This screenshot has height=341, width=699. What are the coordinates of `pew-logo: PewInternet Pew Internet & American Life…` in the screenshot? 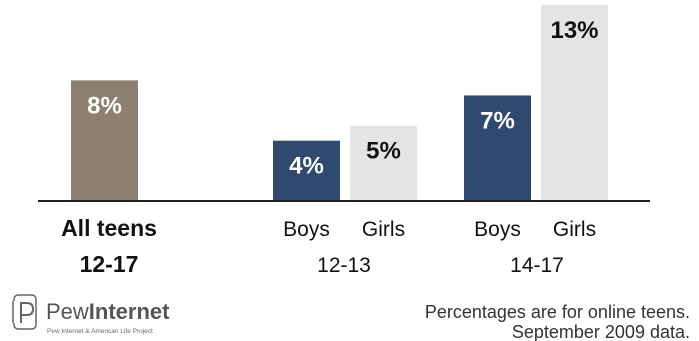 It's located at (89, 314).